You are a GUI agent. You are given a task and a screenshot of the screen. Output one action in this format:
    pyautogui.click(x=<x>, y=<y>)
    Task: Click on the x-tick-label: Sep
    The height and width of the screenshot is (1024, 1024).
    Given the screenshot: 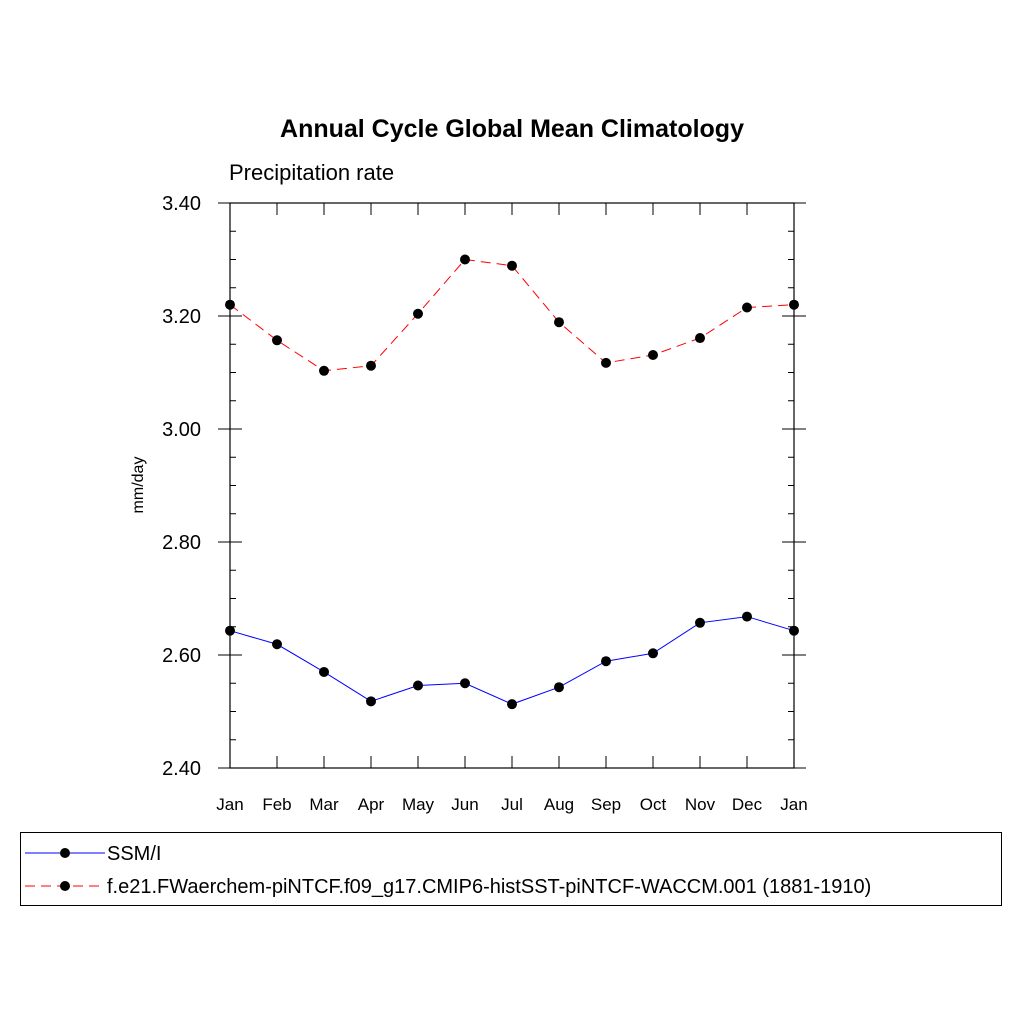 What is the action you would take?
    pyautogui.click(x=606, y=804)
    